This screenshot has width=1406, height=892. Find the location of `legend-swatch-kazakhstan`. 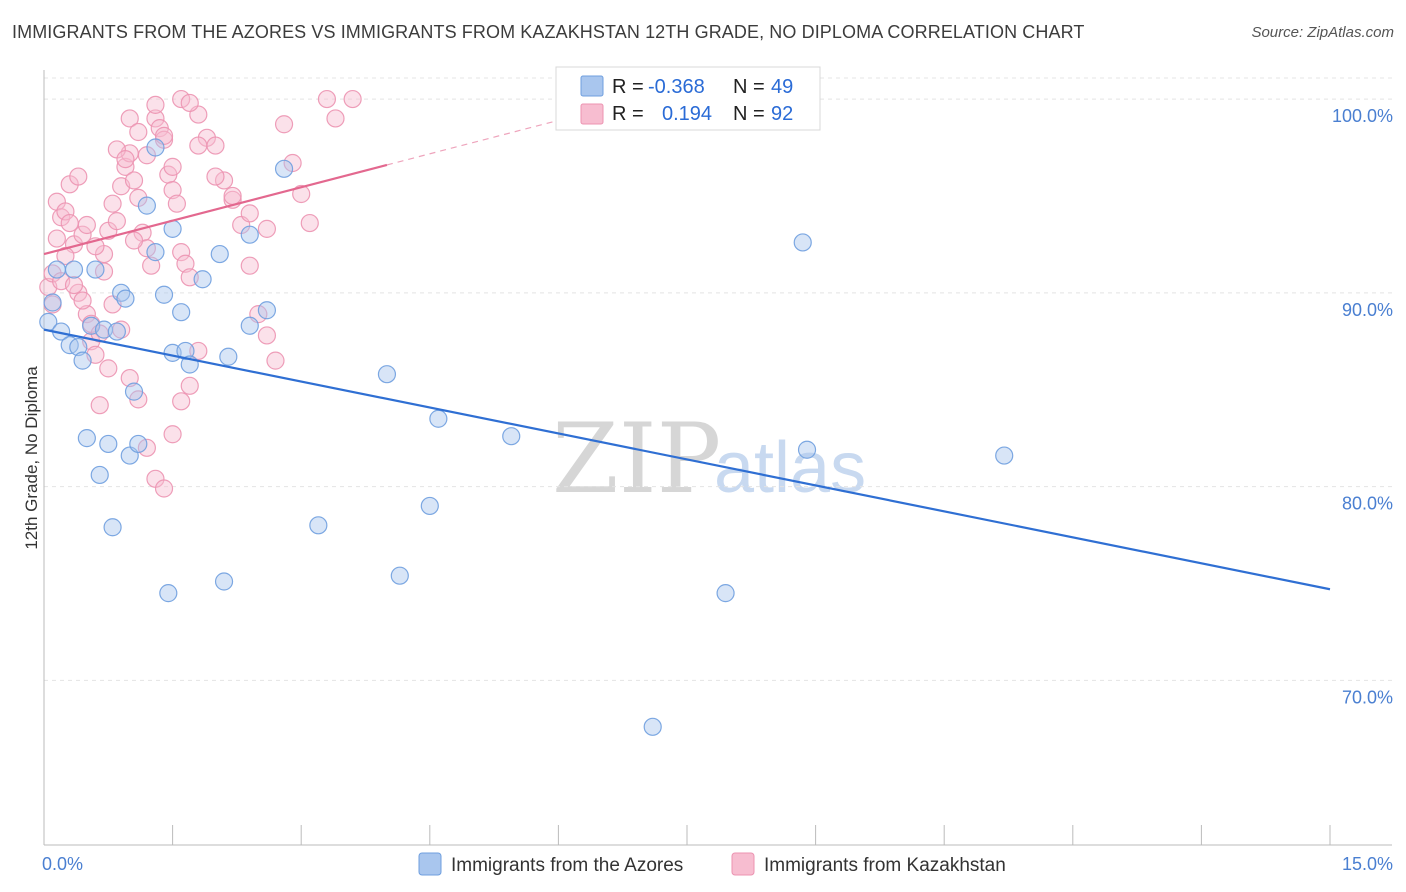

legend-swatch-kazakhstan is located at coordinates (592, 114).